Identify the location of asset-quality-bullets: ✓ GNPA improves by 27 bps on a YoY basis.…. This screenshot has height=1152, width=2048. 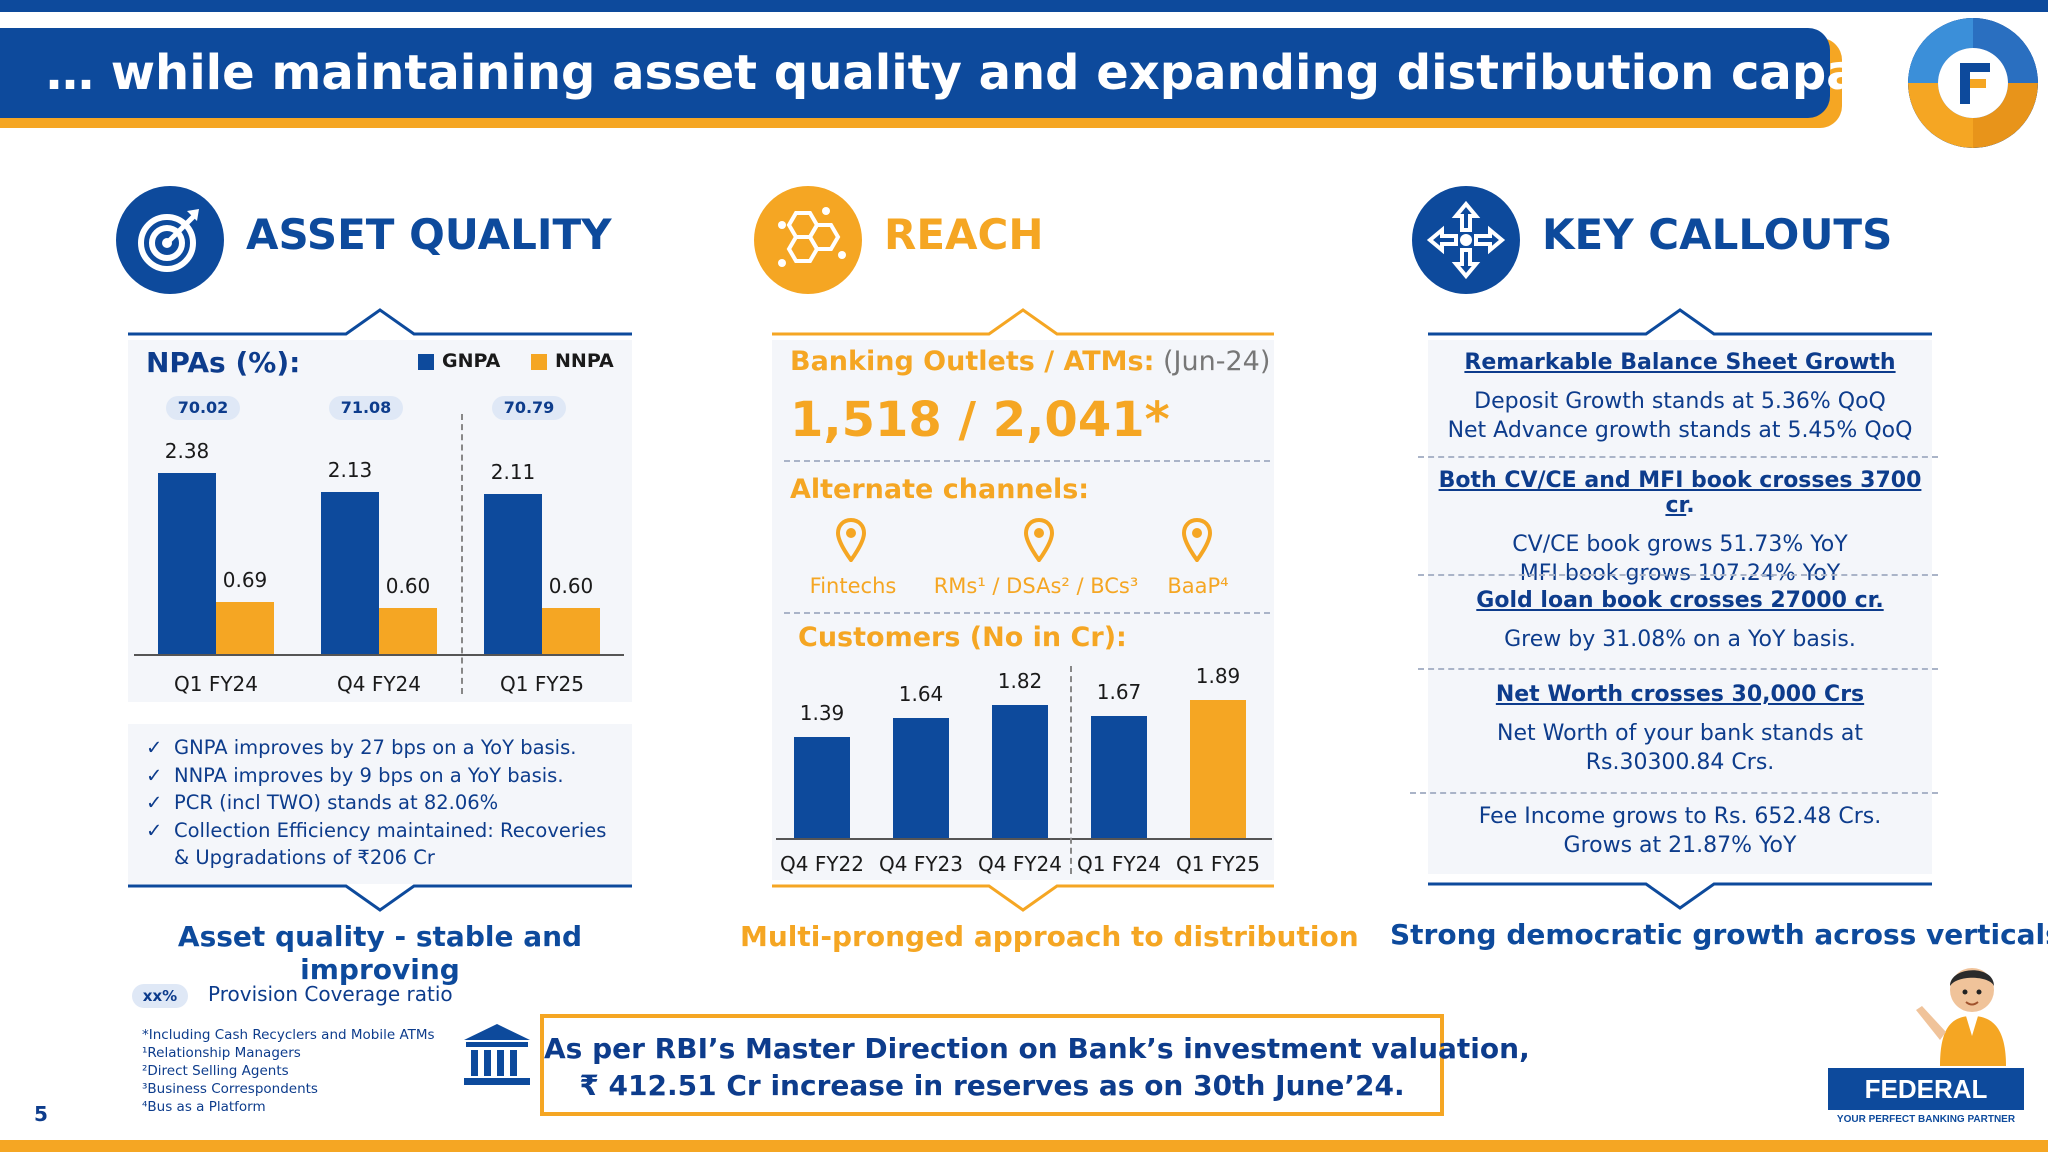
(386, 803).